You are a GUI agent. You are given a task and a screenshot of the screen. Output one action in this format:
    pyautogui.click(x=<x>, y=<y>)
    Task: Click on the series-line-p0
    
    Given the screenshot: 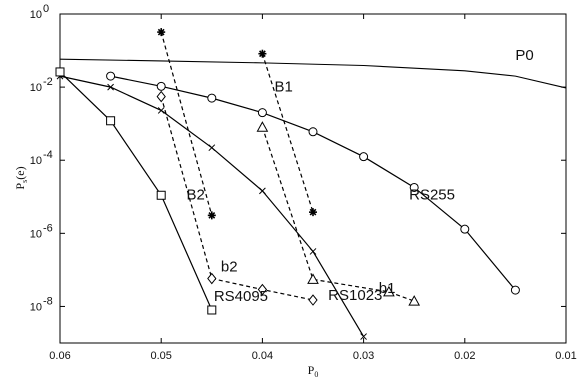 What is the action you would take?
    pyautogui.click(x=313, y=73)
    